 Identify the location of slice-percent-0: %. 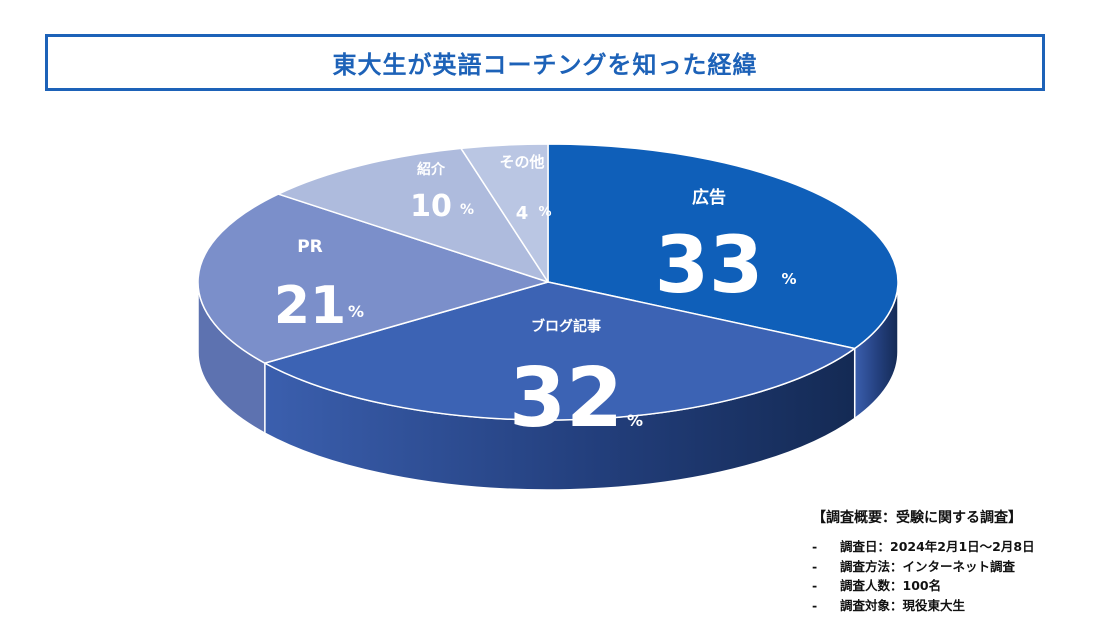
(788, 279).